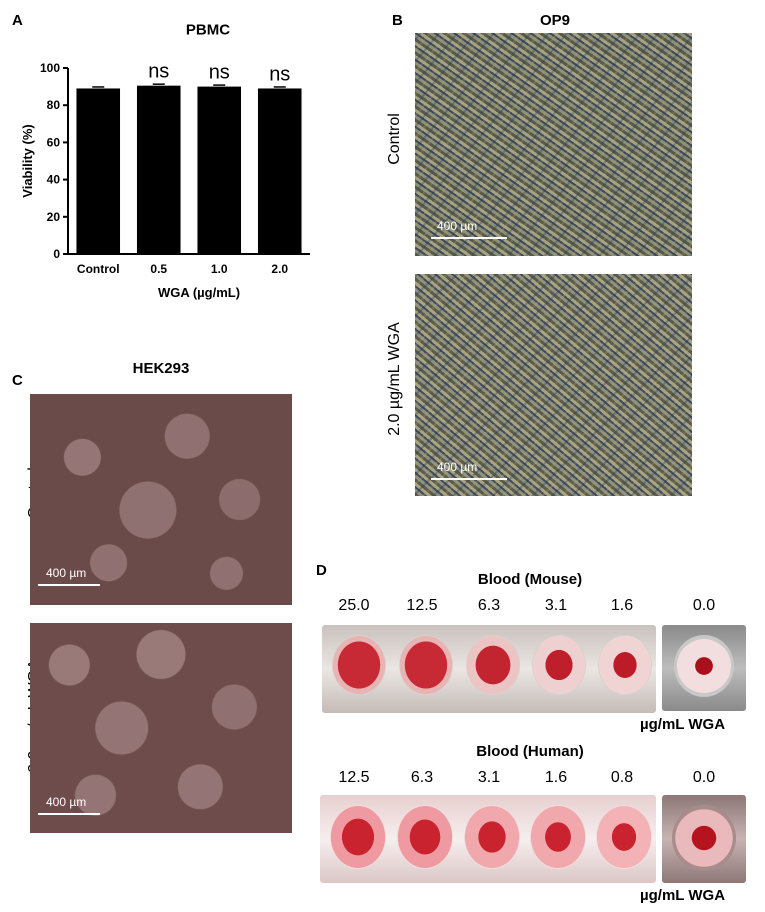  Describe the element at coordinates (489, 605) in the screenshot. I see `mouse-conc-3: 6.3` at that location.